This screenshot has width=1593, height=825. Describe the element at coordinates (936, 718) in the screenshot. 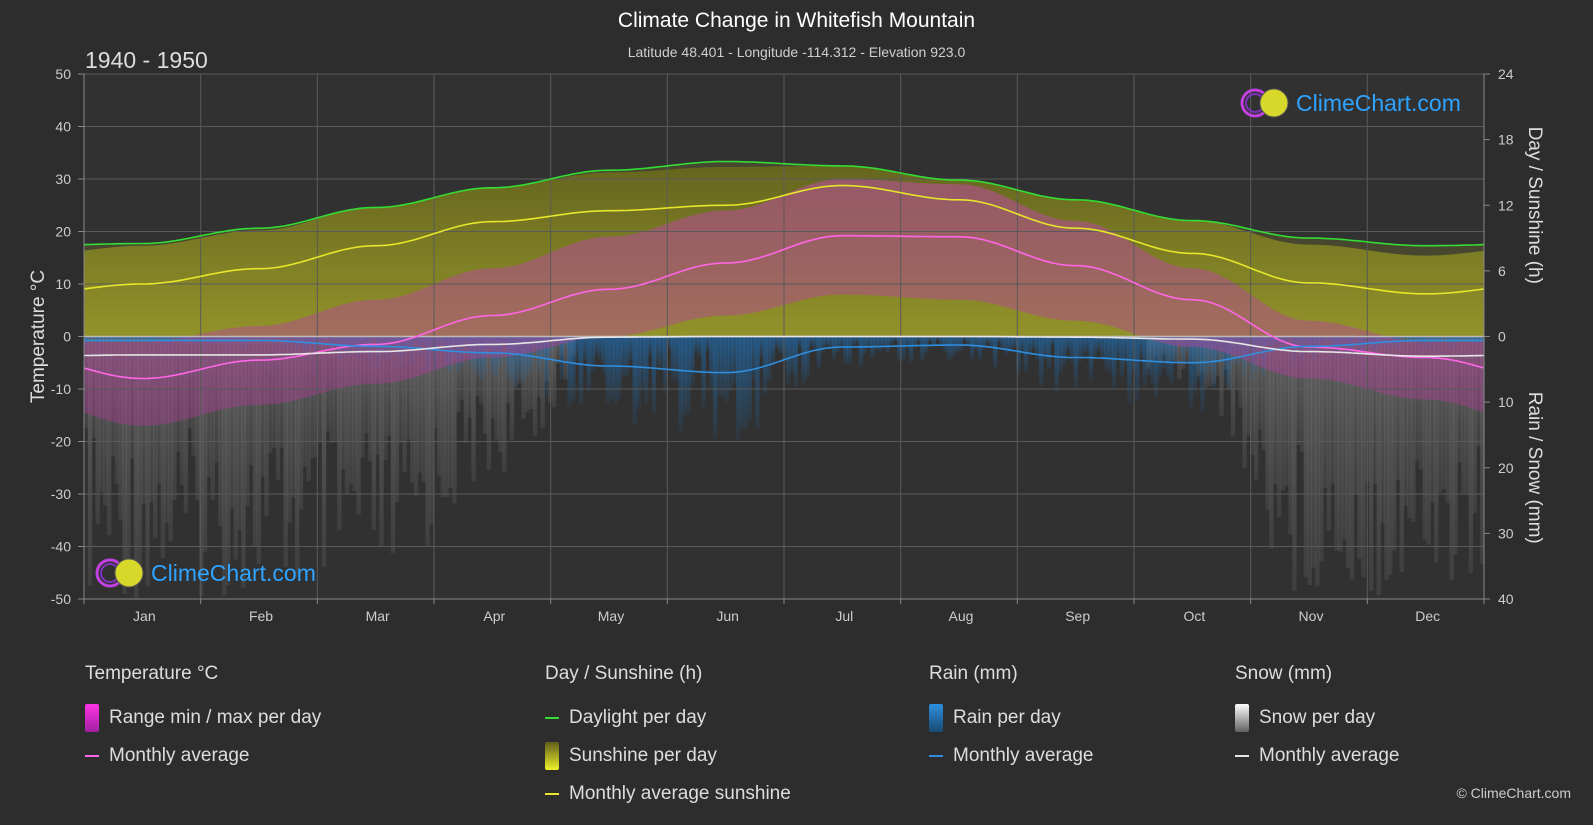

I see `rain-swatch` at that location.